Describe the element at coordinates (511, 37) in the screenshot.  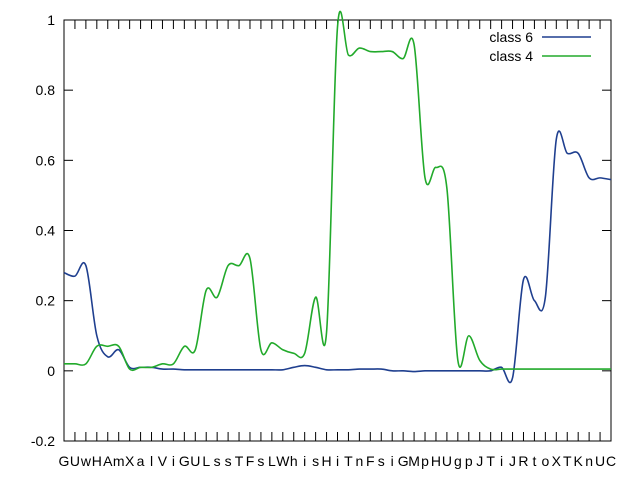
I see `legend-label-class-6: class 6` at that location.